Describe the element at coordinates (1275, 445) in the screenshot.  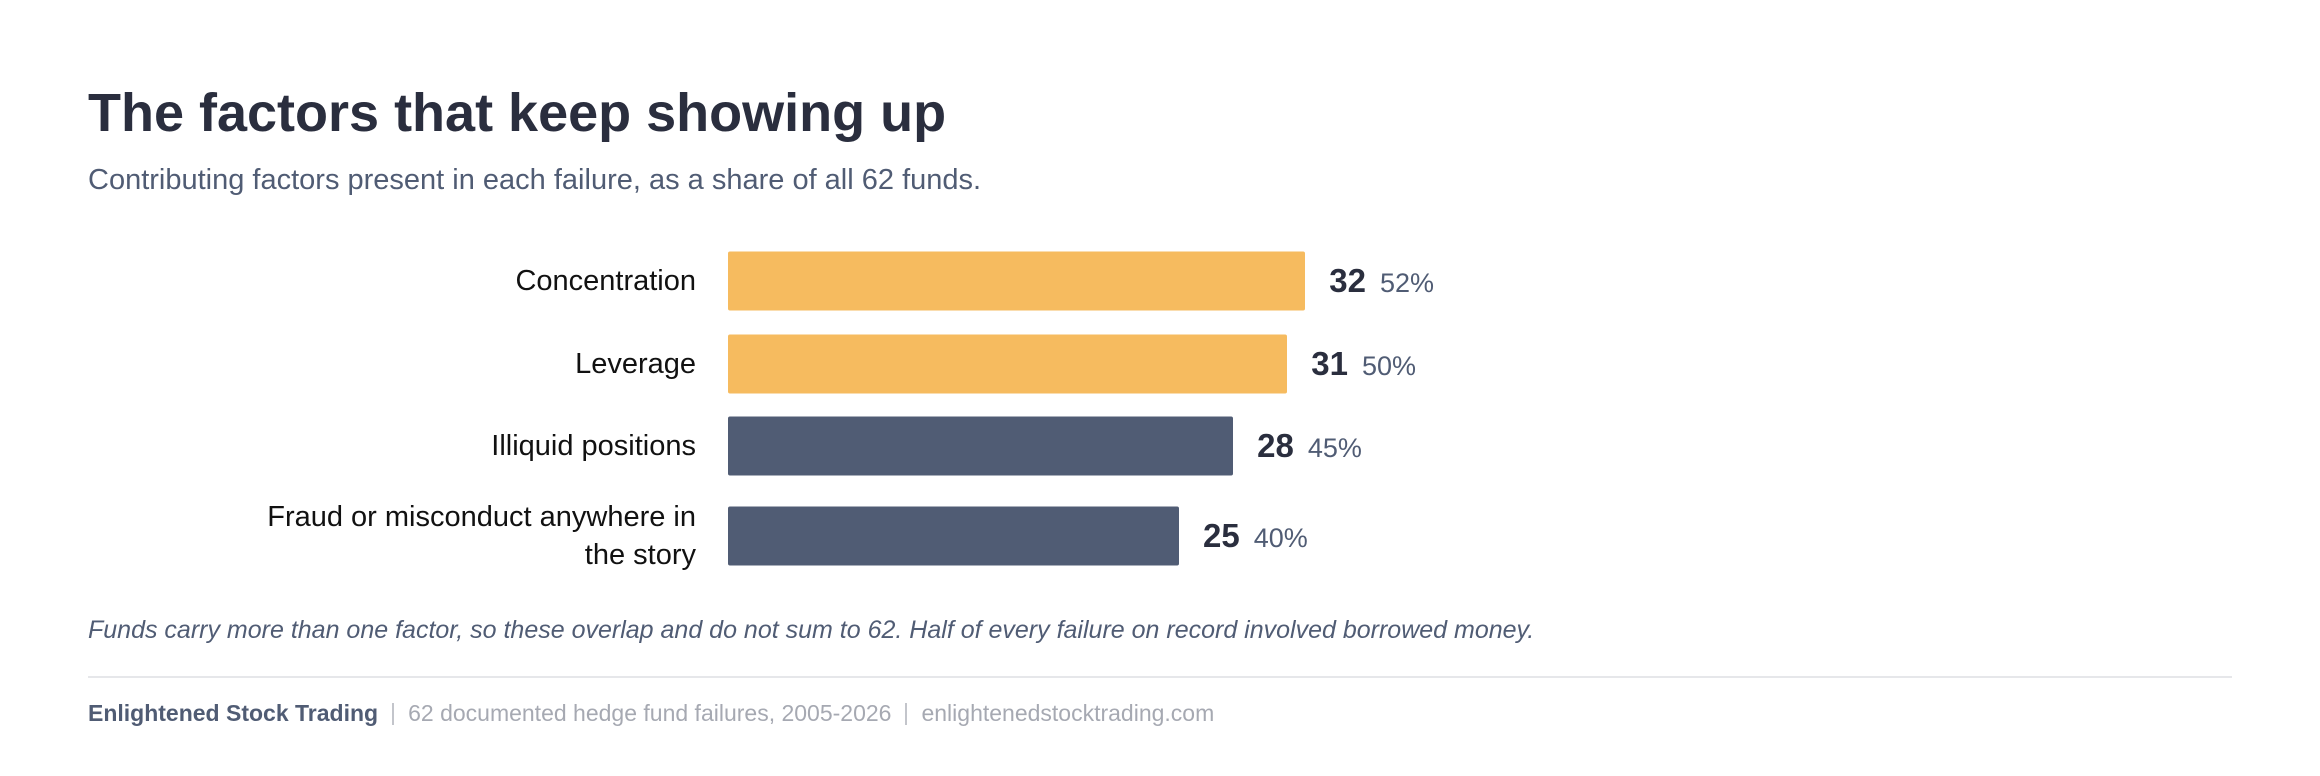
I see `value-label: 28` at that location.